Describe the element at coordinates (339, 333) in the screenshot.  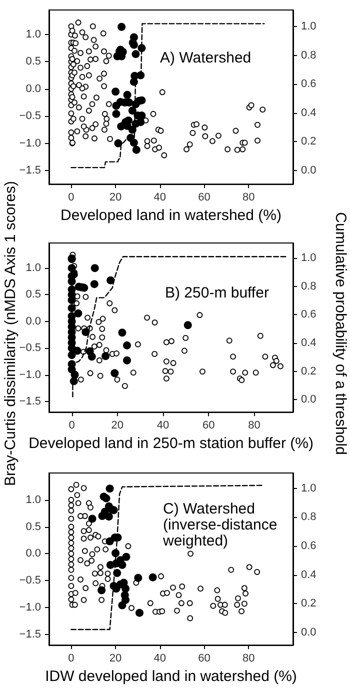
I see `y2-axis-title: Cumulative probability of a threshold` at that location.